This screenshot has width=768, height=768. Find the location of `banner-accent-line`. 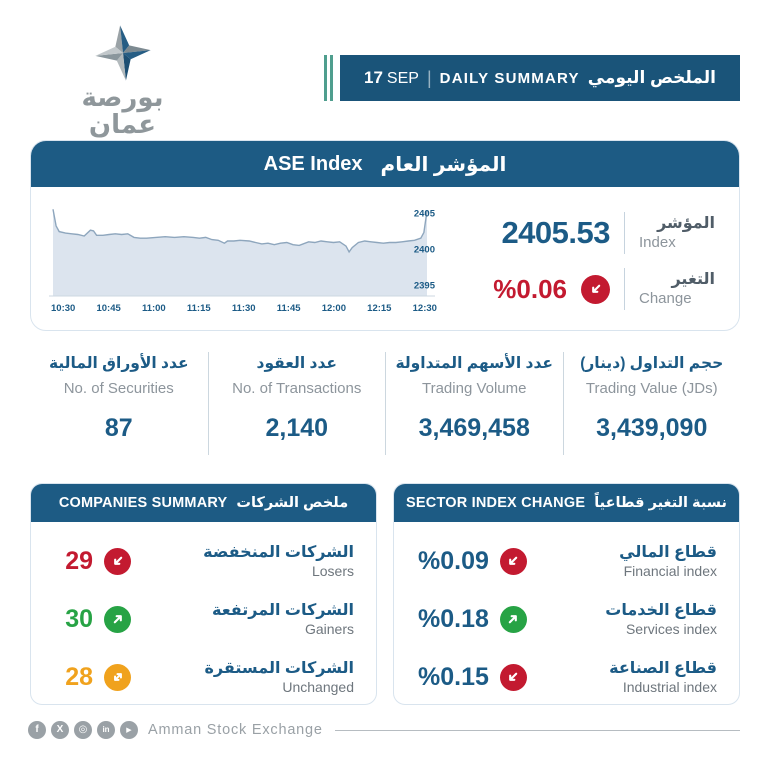

banner-accent-line is located at coordinates (325, 78).